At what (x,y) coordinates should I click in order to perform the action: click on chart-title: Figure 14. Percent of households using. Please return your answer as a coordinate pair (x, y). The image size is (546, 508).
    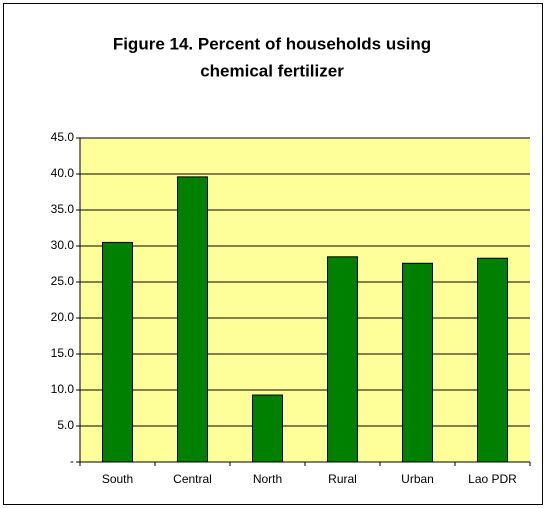
    Looking at the image, I should click on (272, 43).